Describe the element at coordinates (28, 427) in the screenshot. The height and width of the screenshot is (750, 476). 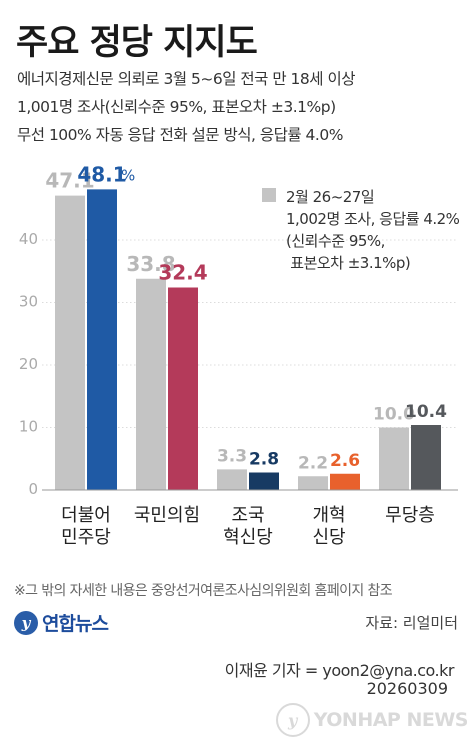
I see `y-tick-label: 10` at that location.